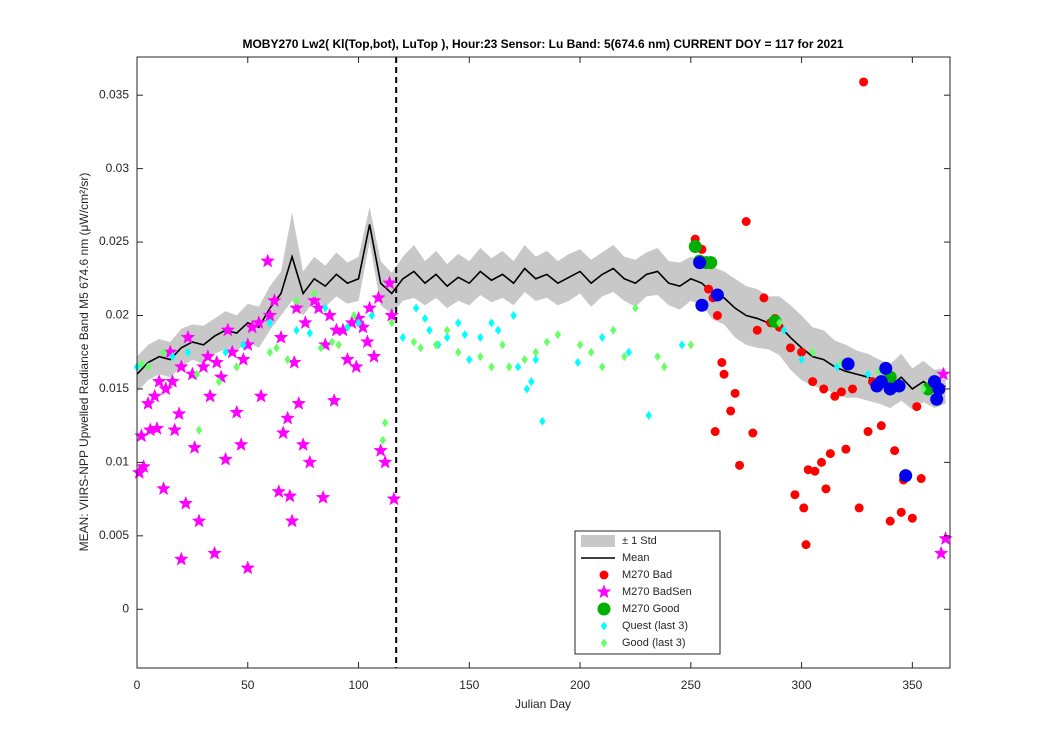 Image resolution: width=1050 pixels, height=750 pixels. Describe the element at coordinates (604, 643) in the screenshot. I see `legend-swatch` at that location.